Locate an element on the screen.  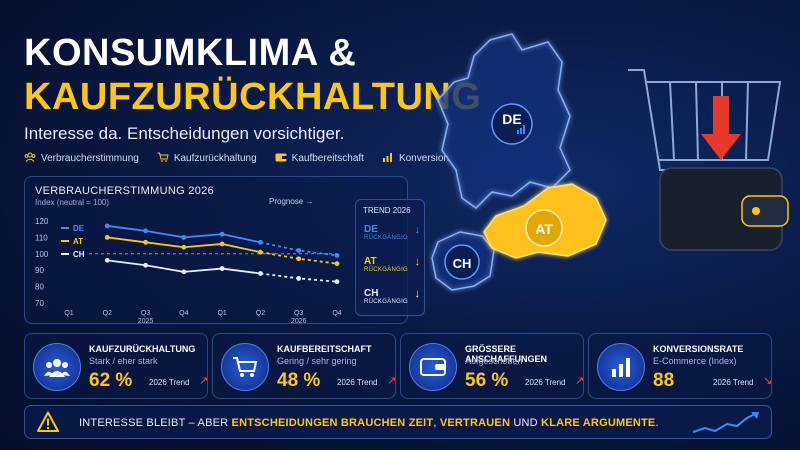
legend-label: Konversion is located at coordinates (423, 158).